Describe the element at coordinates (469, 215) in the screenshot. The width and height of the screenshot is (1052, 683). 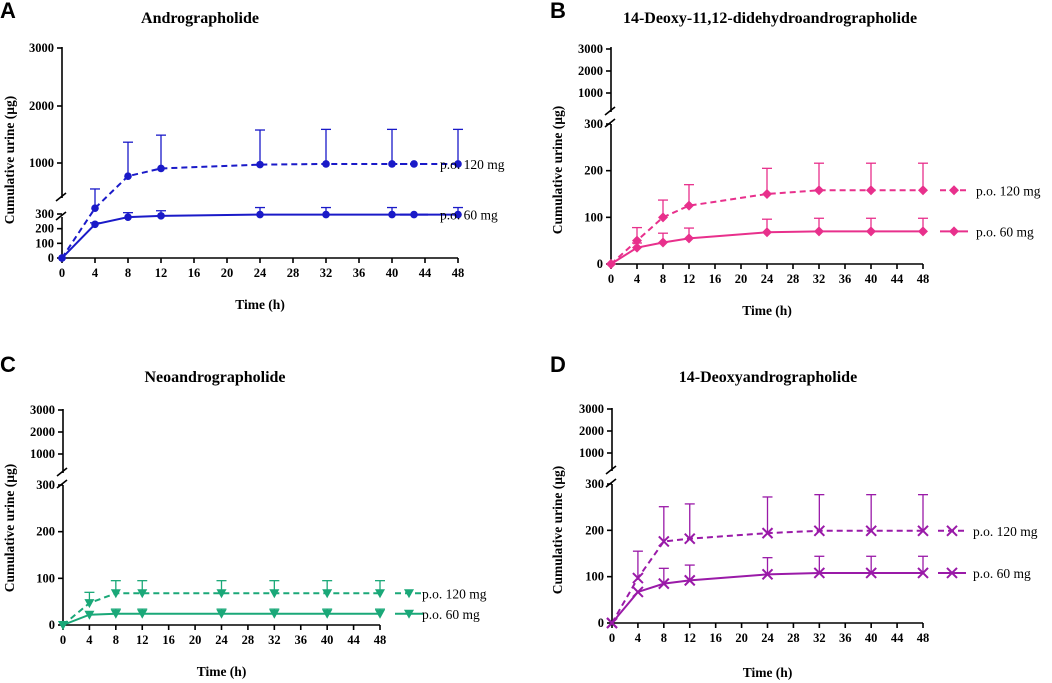
I see `legend-label: p.o. 60 mg` at that location.